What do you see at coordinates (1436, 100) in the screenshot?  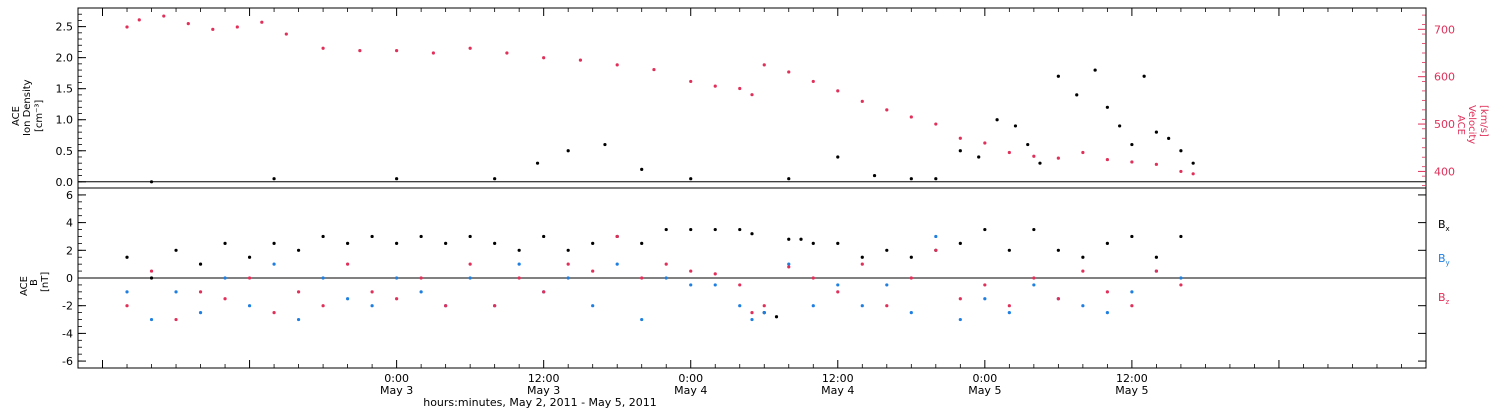 I see `velocity-axis-ticks: 400 500 600 700` at bounding box center [1436, 100].